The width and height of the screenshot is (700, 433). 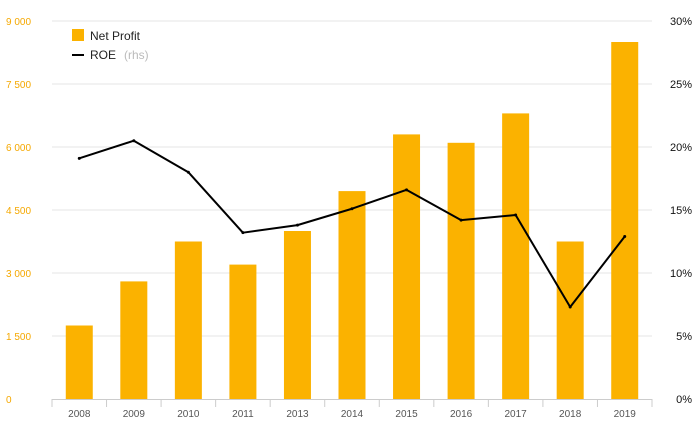 What do you see at coordinates (352, 414) in the screenshot?
I see `x-tick-label: 2014` at bounding box center [352, 414].